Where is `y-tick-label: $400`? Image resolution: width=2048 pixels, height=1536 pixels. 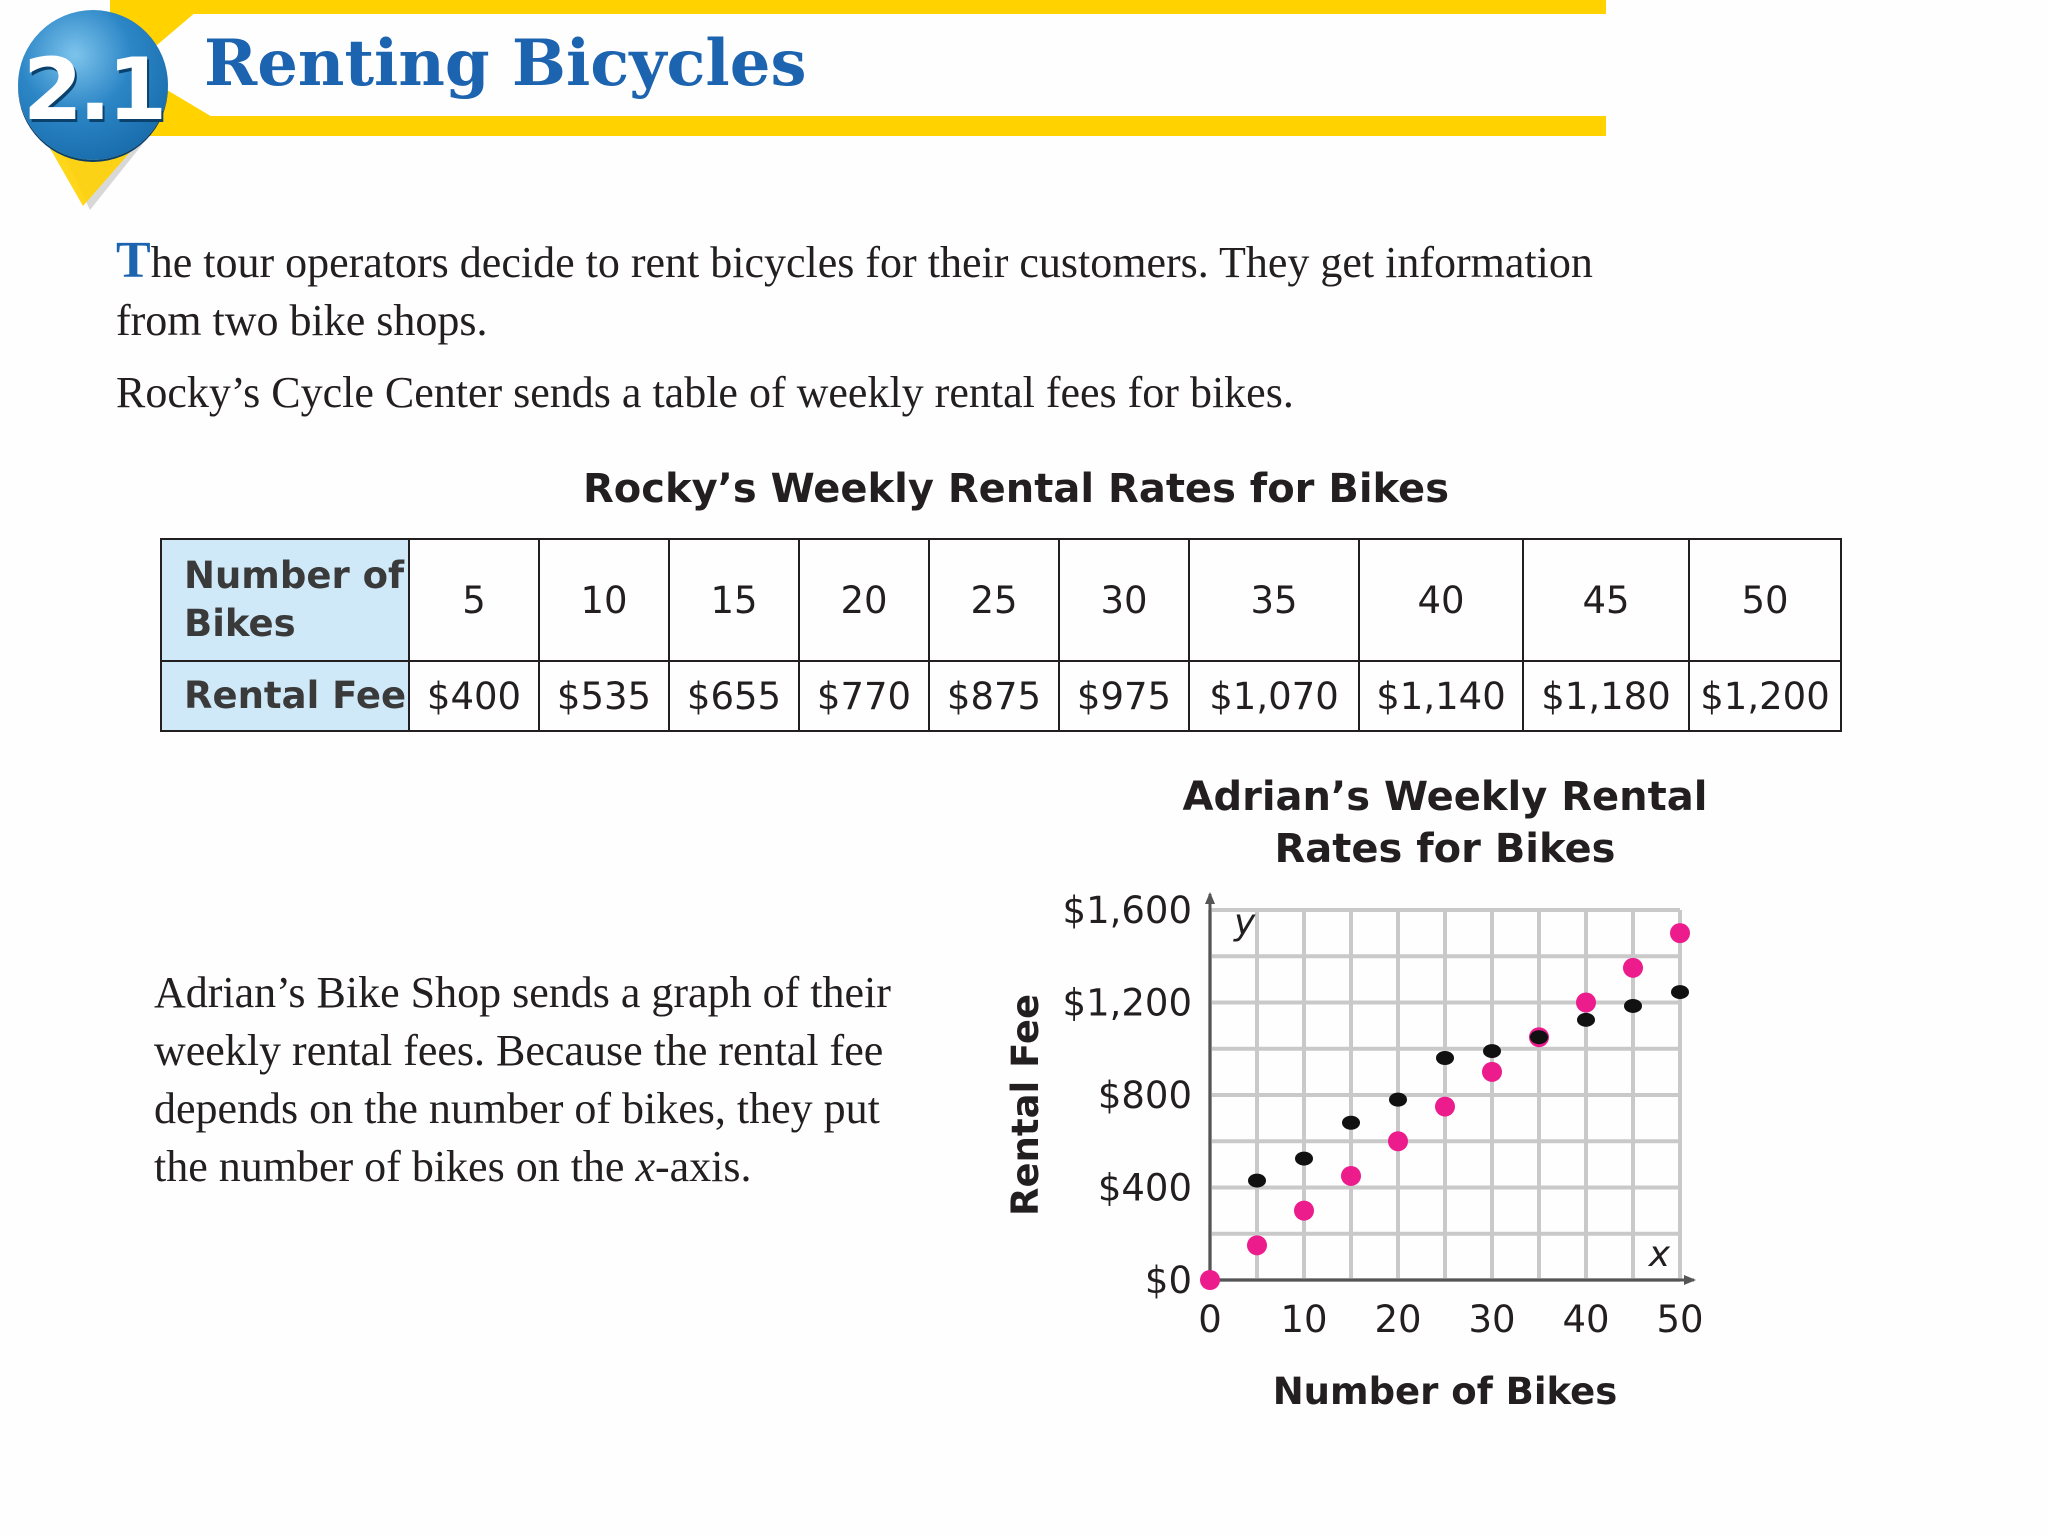 y-tick-label: $400 is located at coordinates (1145, 1188).